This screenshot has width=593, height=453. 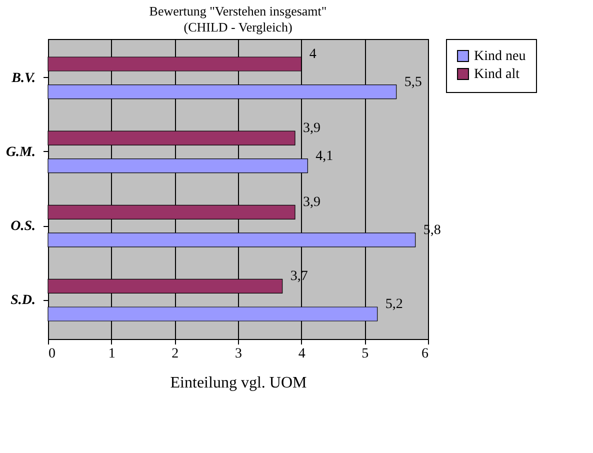 What do you see at coordinates (365, 354) in the screenshot?
I see `x-tick-label: 5` at bounding box center [365, 354].